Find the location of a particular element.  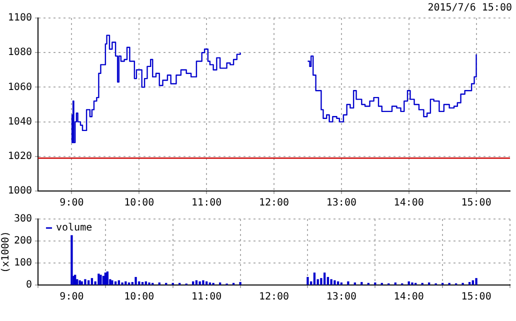

legend-label: volume is located at coordinates (74, 228).